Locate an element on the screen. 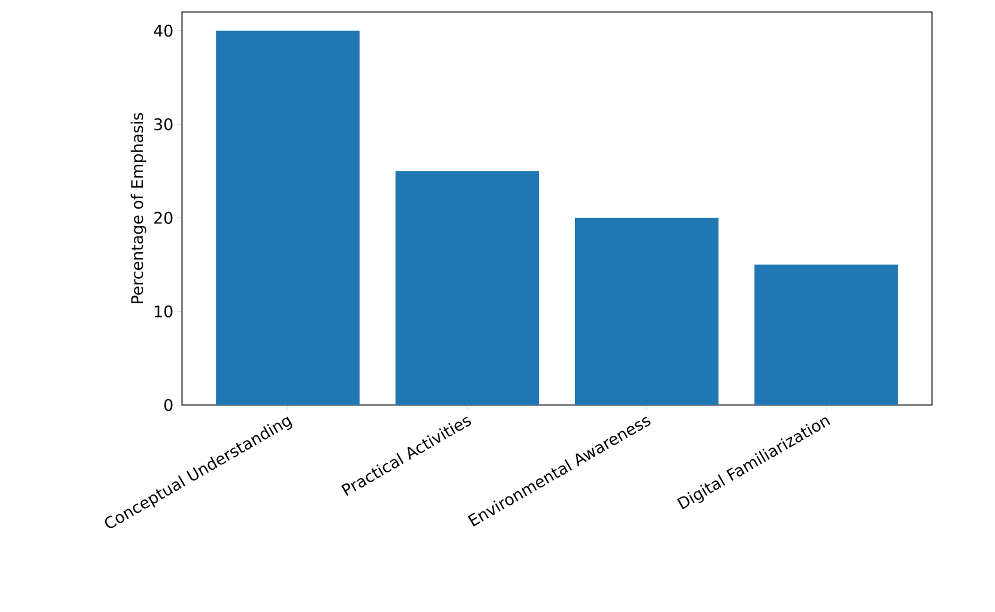 The width and height of the screenshot is (995, 612). y-tick-label: 10 is located at coordinates (163, 311).